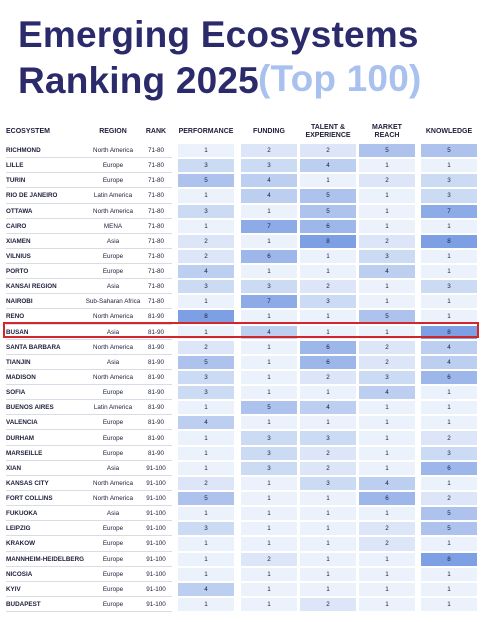  What do you see at coordinates (28, 131) in the screenshot?
I see `column-header: ECOSYSTEM` at bounding box center [28, 131].